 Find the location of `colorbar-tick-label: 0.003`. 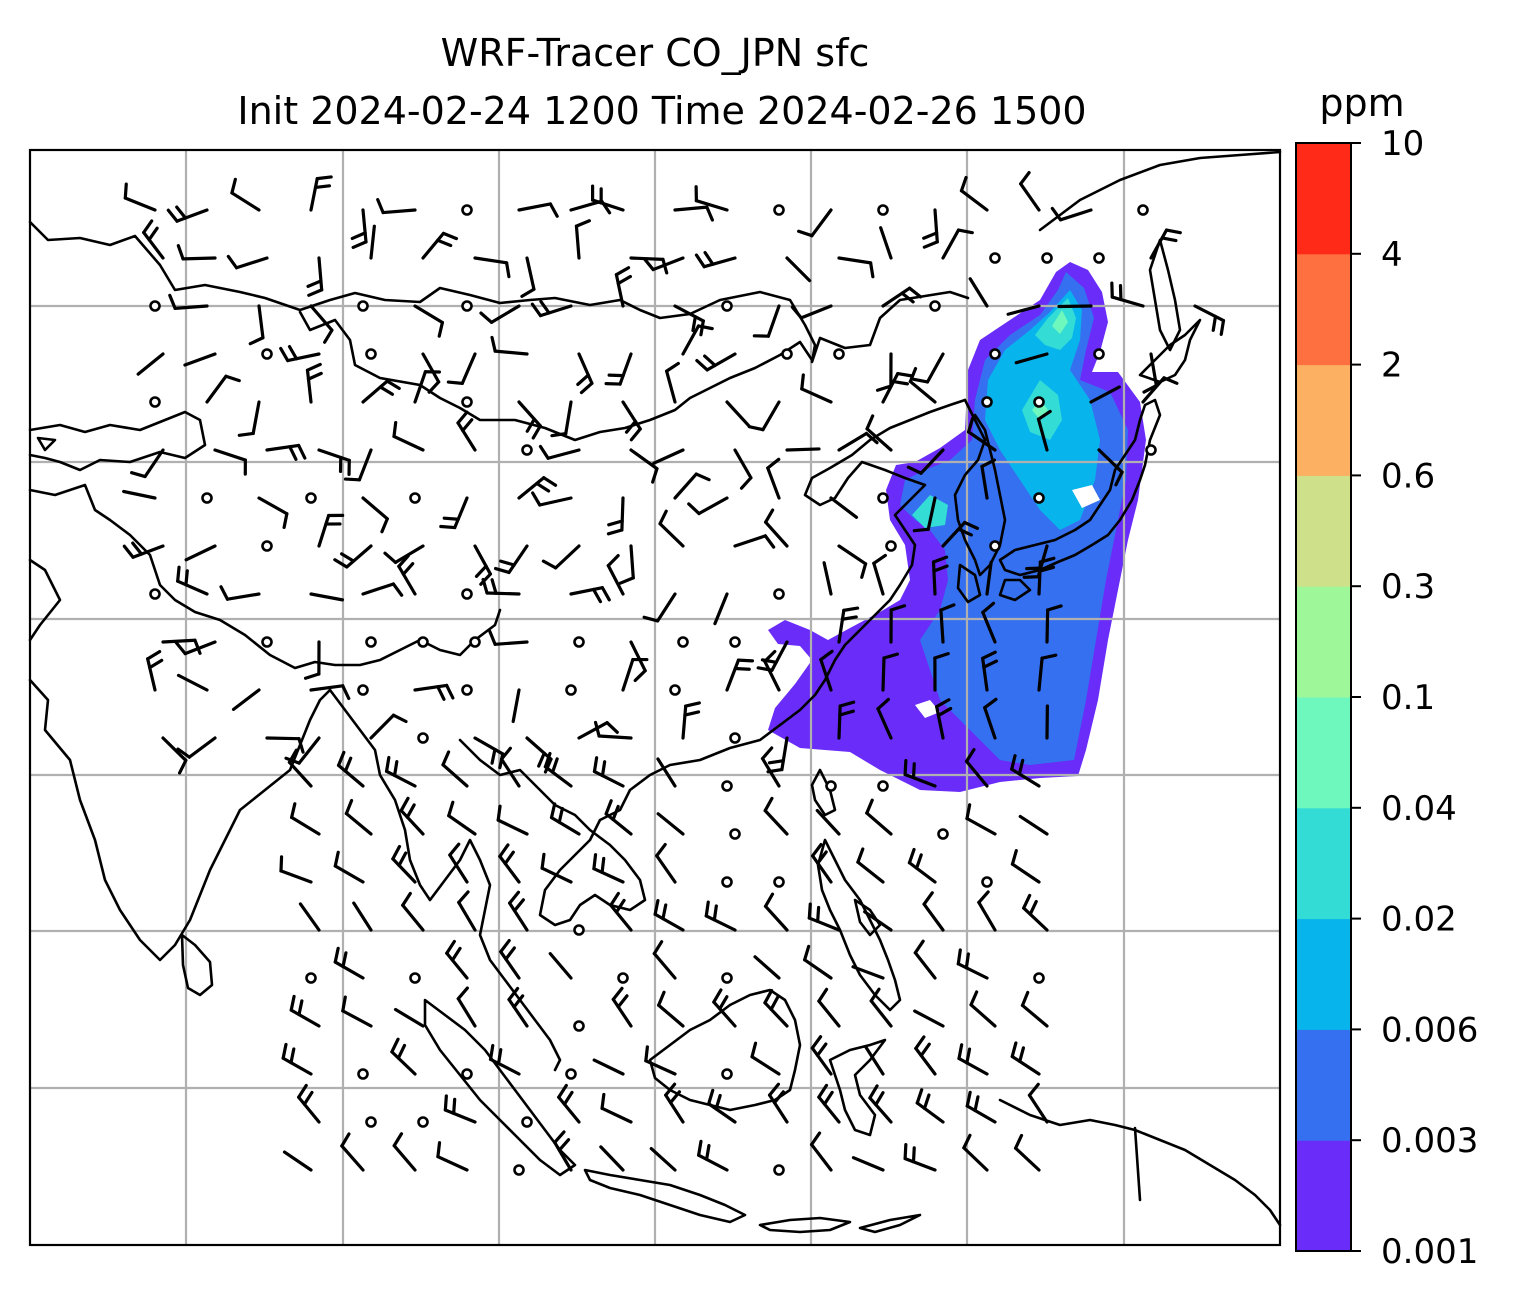

colorbar-tick-label: 0.003 is located at coordinates (1429, 1141).